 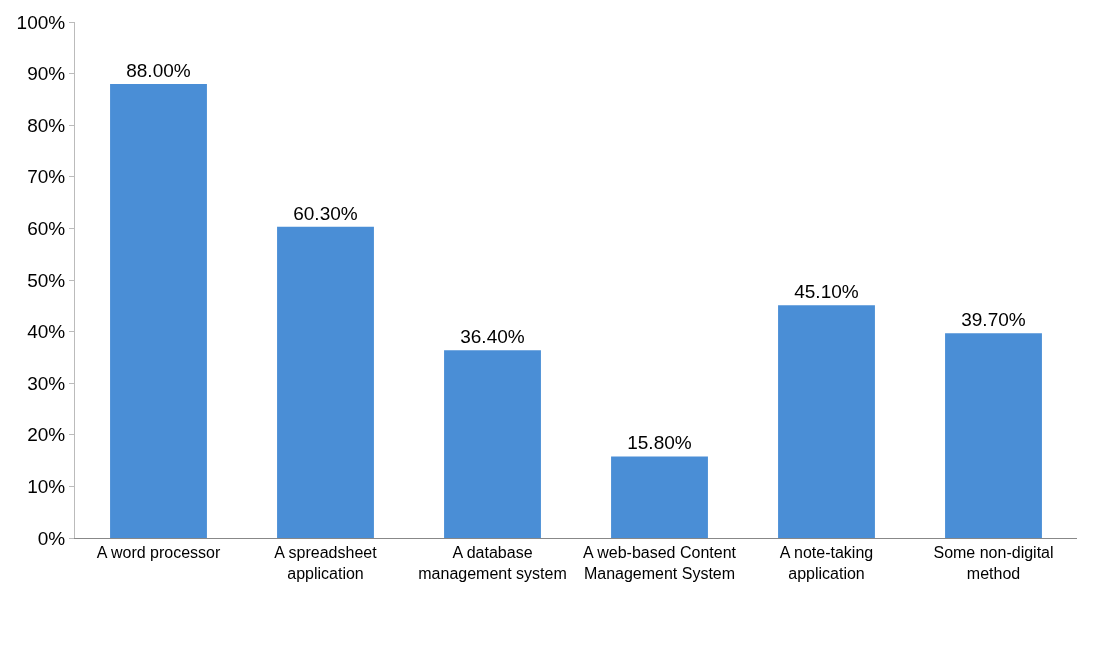 I want to click on y-tick-label: 0%, so click(x=51, y=538).